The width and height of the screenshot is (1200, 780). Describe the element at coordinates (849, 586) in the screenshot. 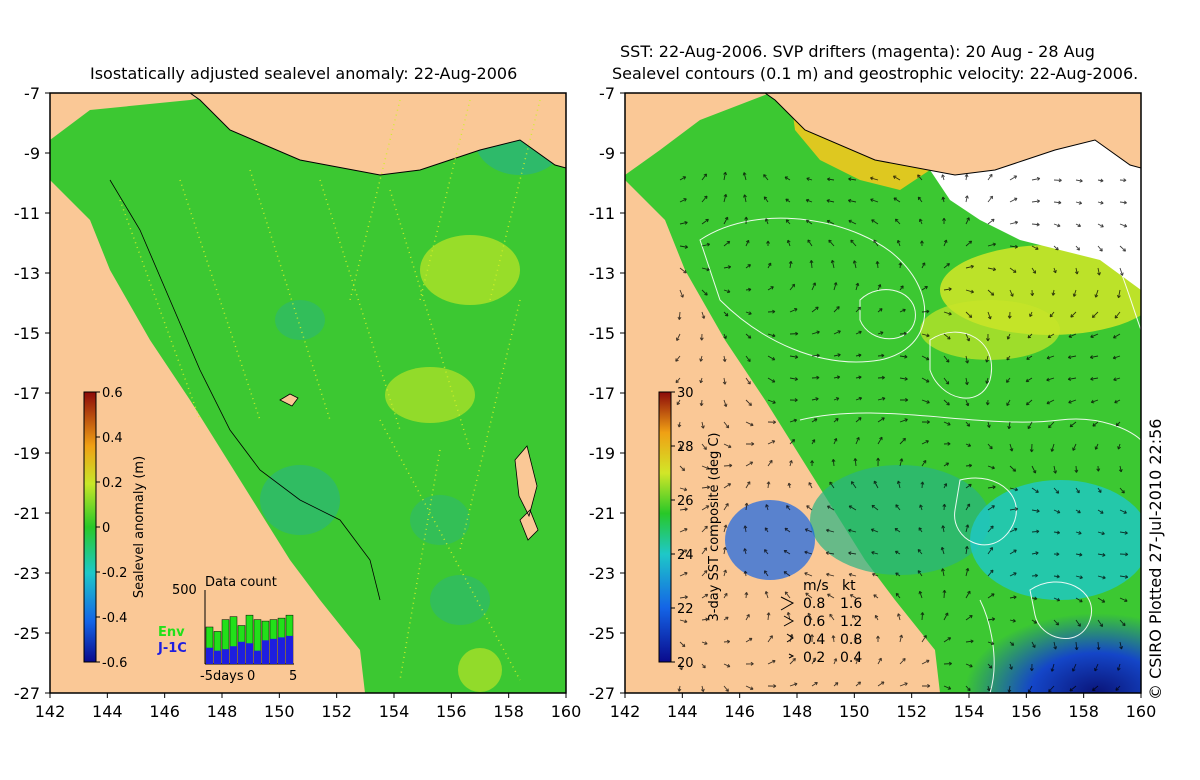

I see `velocity-header-kt: kt` at that location.